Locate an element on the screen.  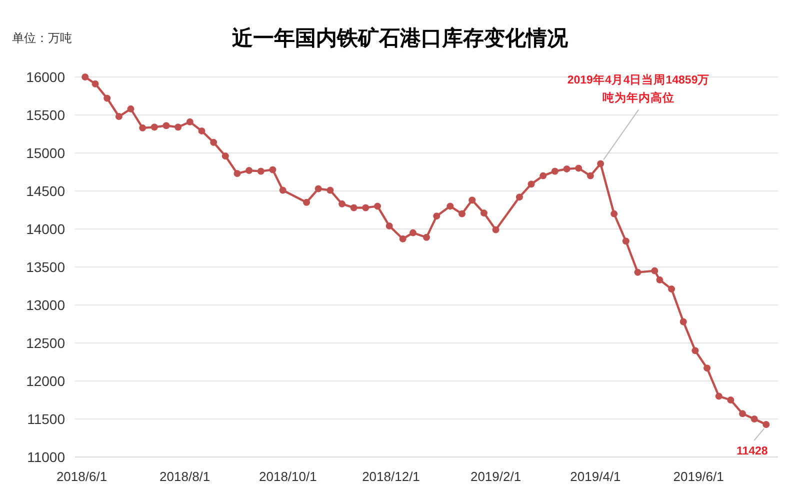
y-tick-label: 12500 is located at coordinates (46, 343).